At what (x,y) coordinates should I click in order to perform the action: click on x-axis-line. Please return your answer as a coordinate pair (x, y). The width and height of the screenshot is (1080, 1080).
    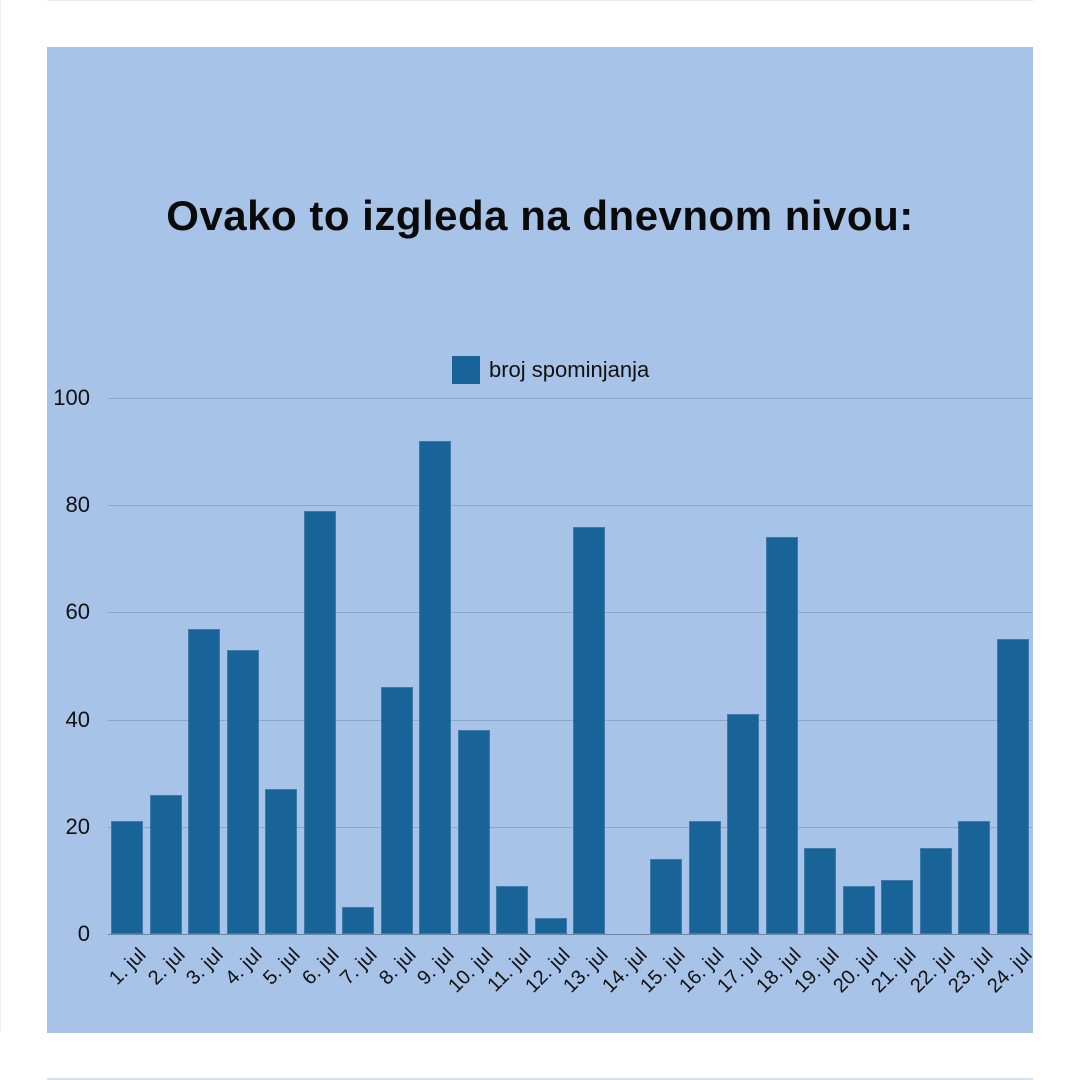
    Looking at the image, I should click on (570, 934).